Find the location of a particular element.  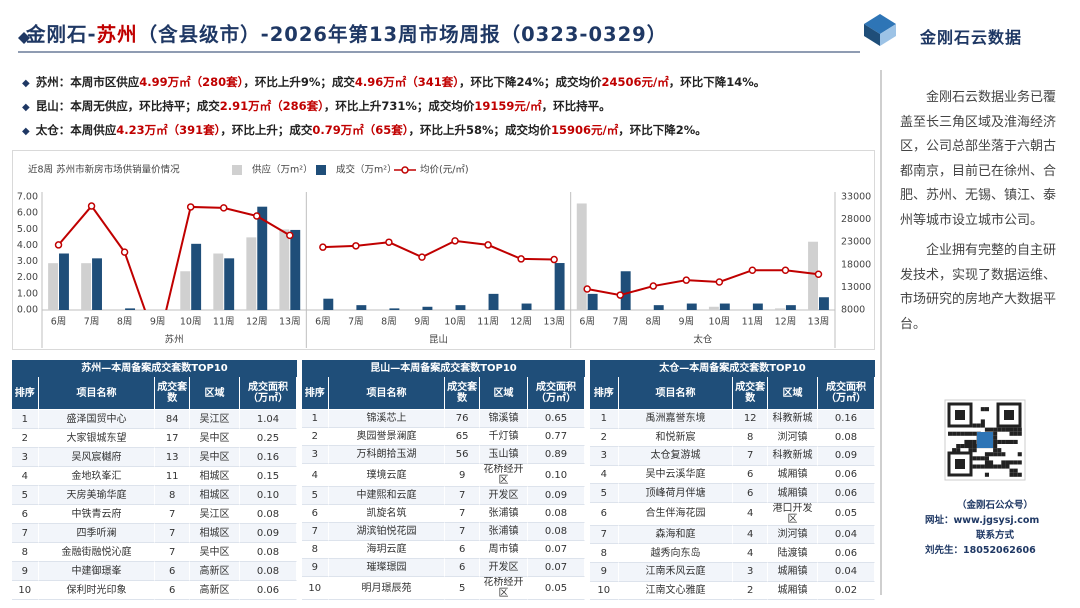

table-row: 3 太仓复游城 7 科教新城 0.09 is located at coordinates (733, 456).